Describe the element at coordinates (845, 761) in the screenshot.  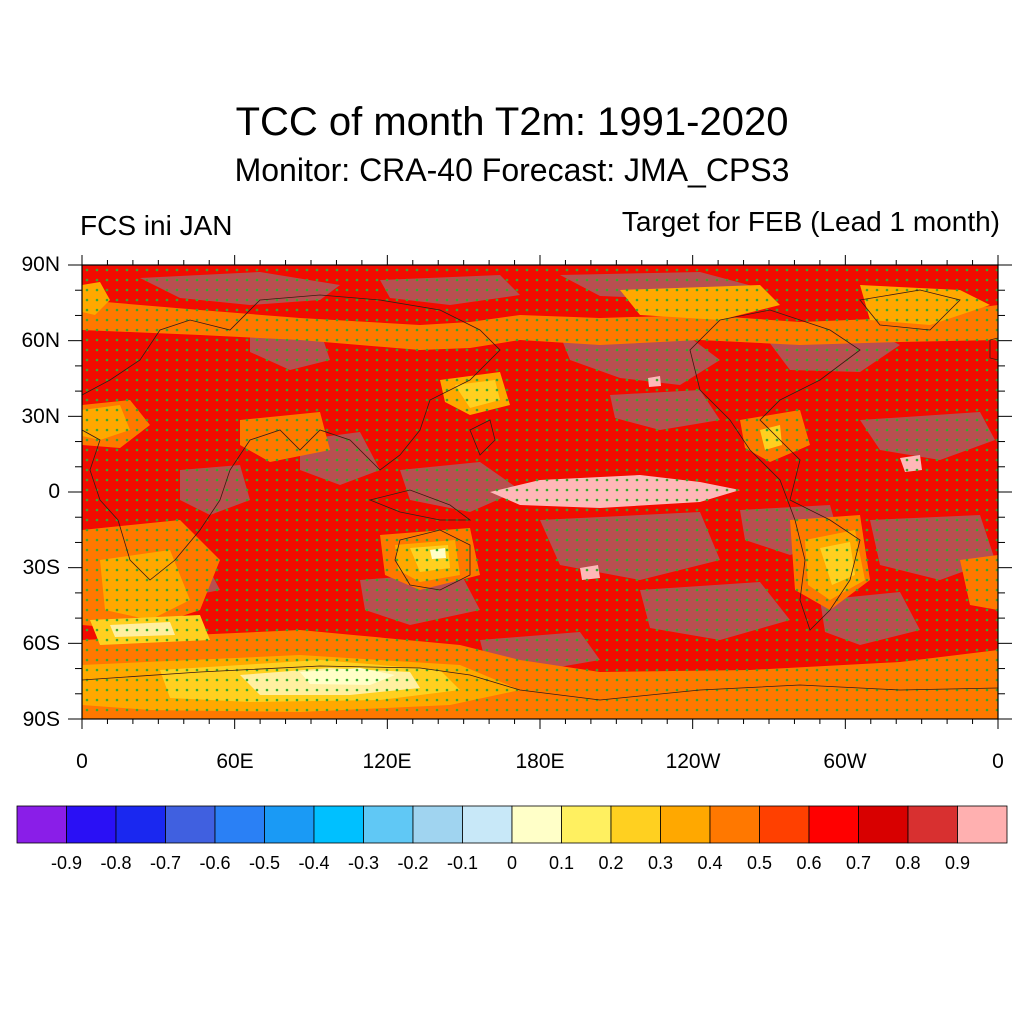
I see `lon-label-60w: 60W` at that location.